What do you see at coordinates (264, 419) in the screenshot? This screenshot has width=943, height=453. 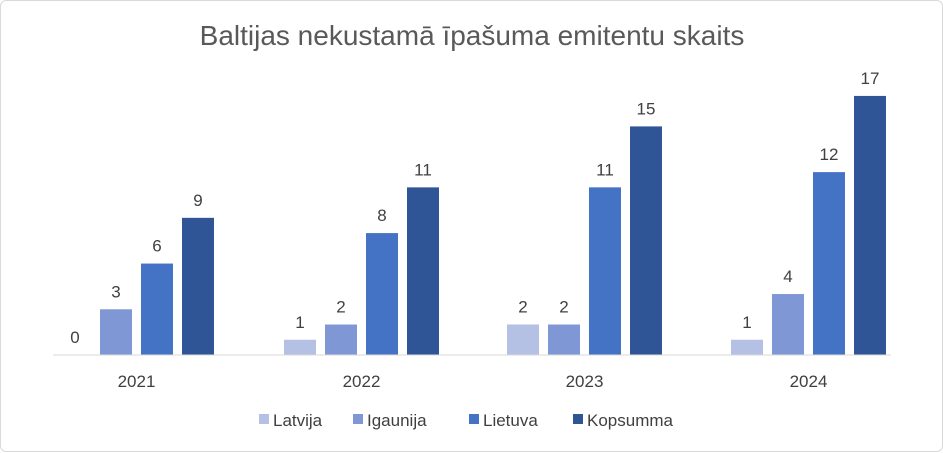 I see `legend-swatch-latvija` at bounding box center [264, 419].